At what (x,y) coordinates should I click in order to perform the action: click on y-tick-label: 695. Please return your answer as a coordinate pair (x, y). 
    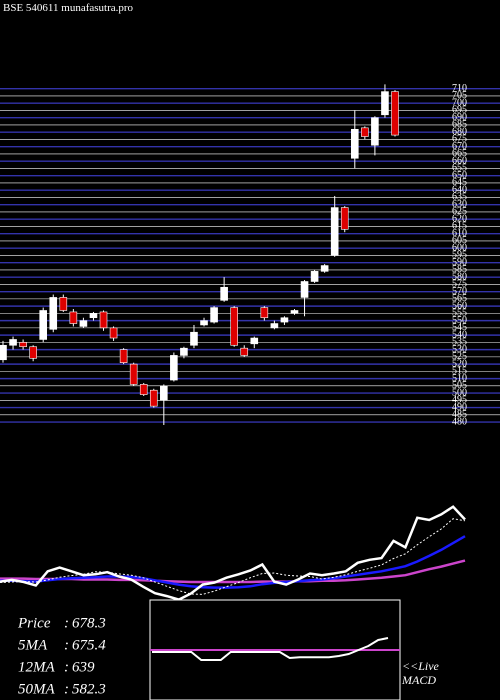
    Looking at the image, I should click on (459, 110).